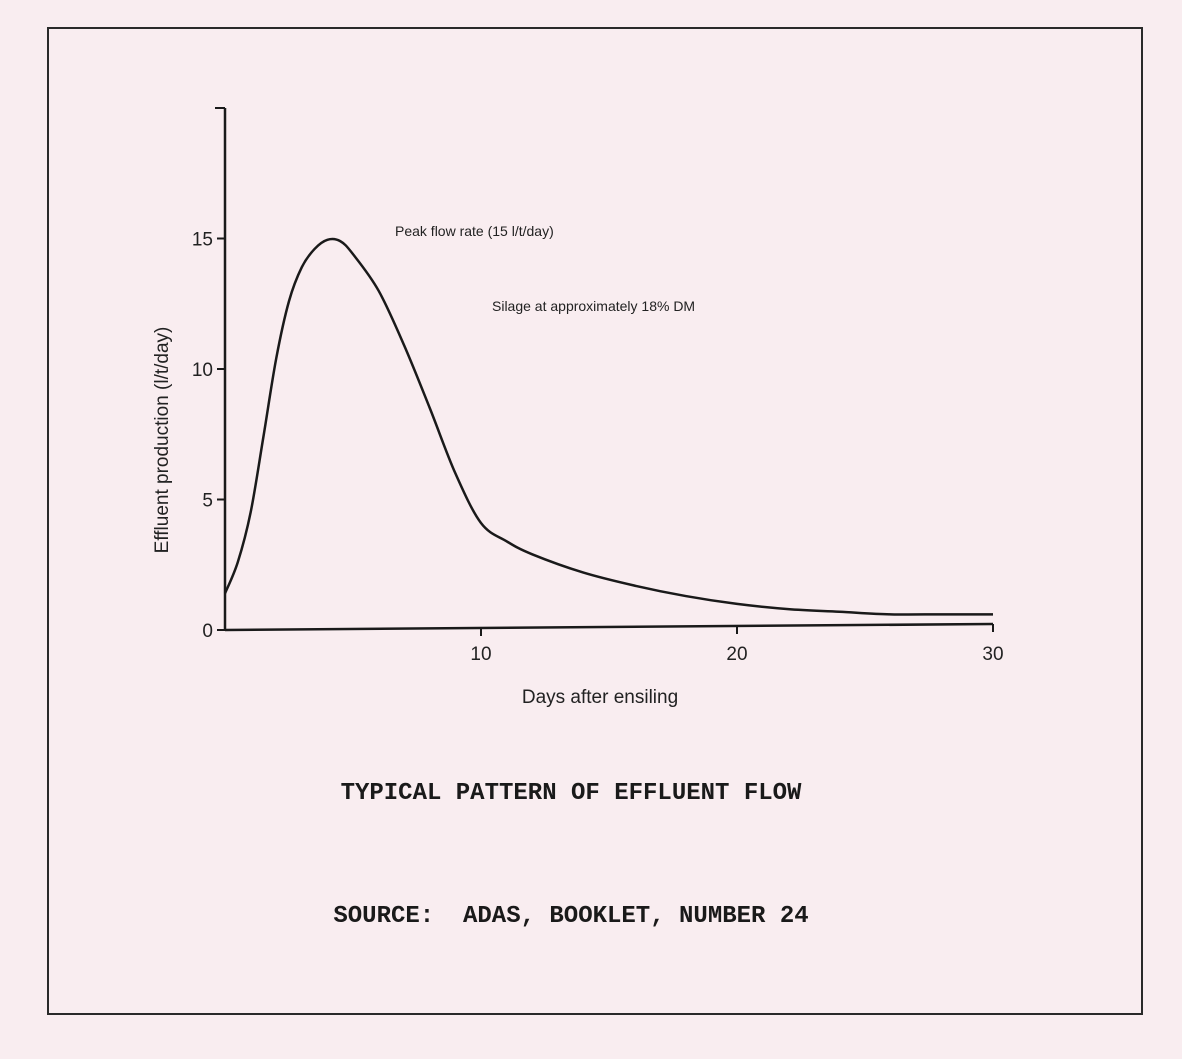 The image size is (1182, 1059). What do you see at coordinates (202, 240) in the screenshot?
I see `y-tick-label-3: 15` at bounding box center [202, 240].